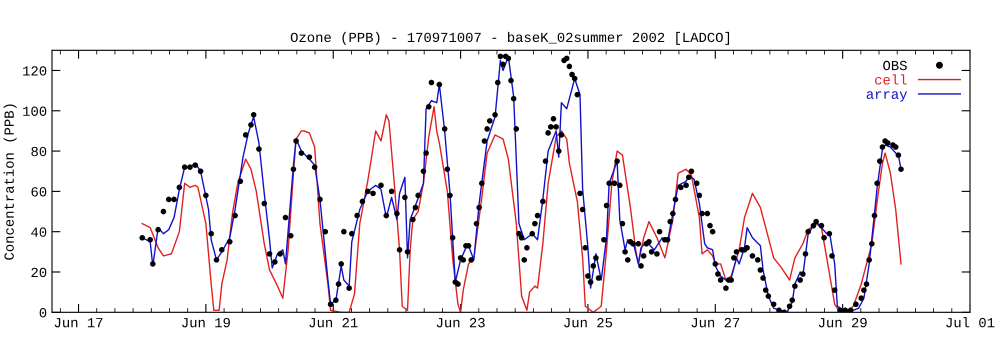 The width and height of the screenshot is (1000, 347). I want to click on x-tick-label: Jun 23, so click(460, 323).